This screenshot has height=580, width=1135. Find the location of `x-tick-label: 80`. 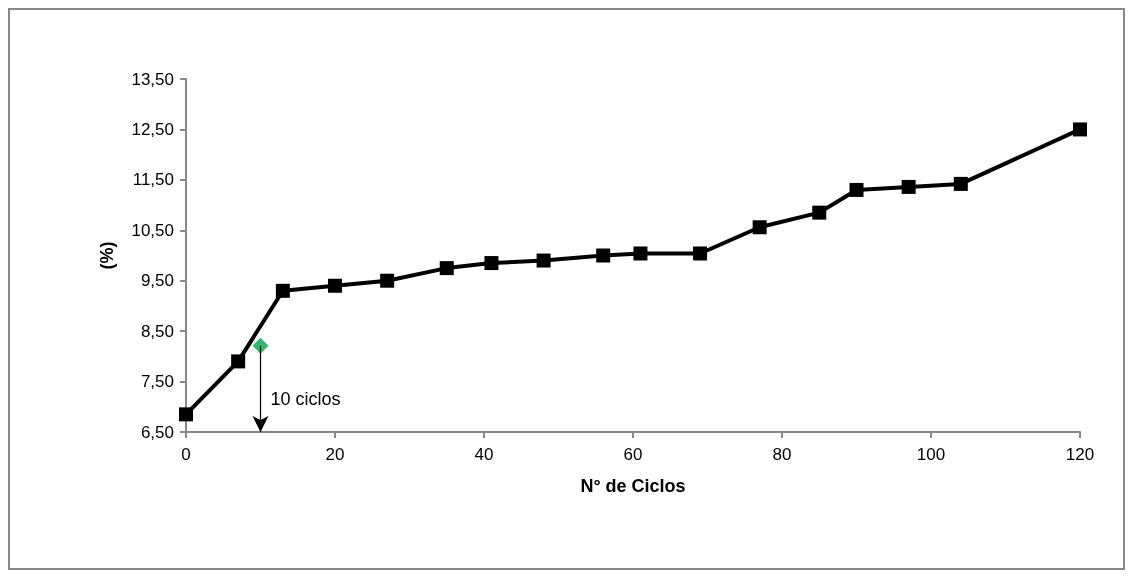

x-tick-label: 80 is located at coordinates (782, 454).